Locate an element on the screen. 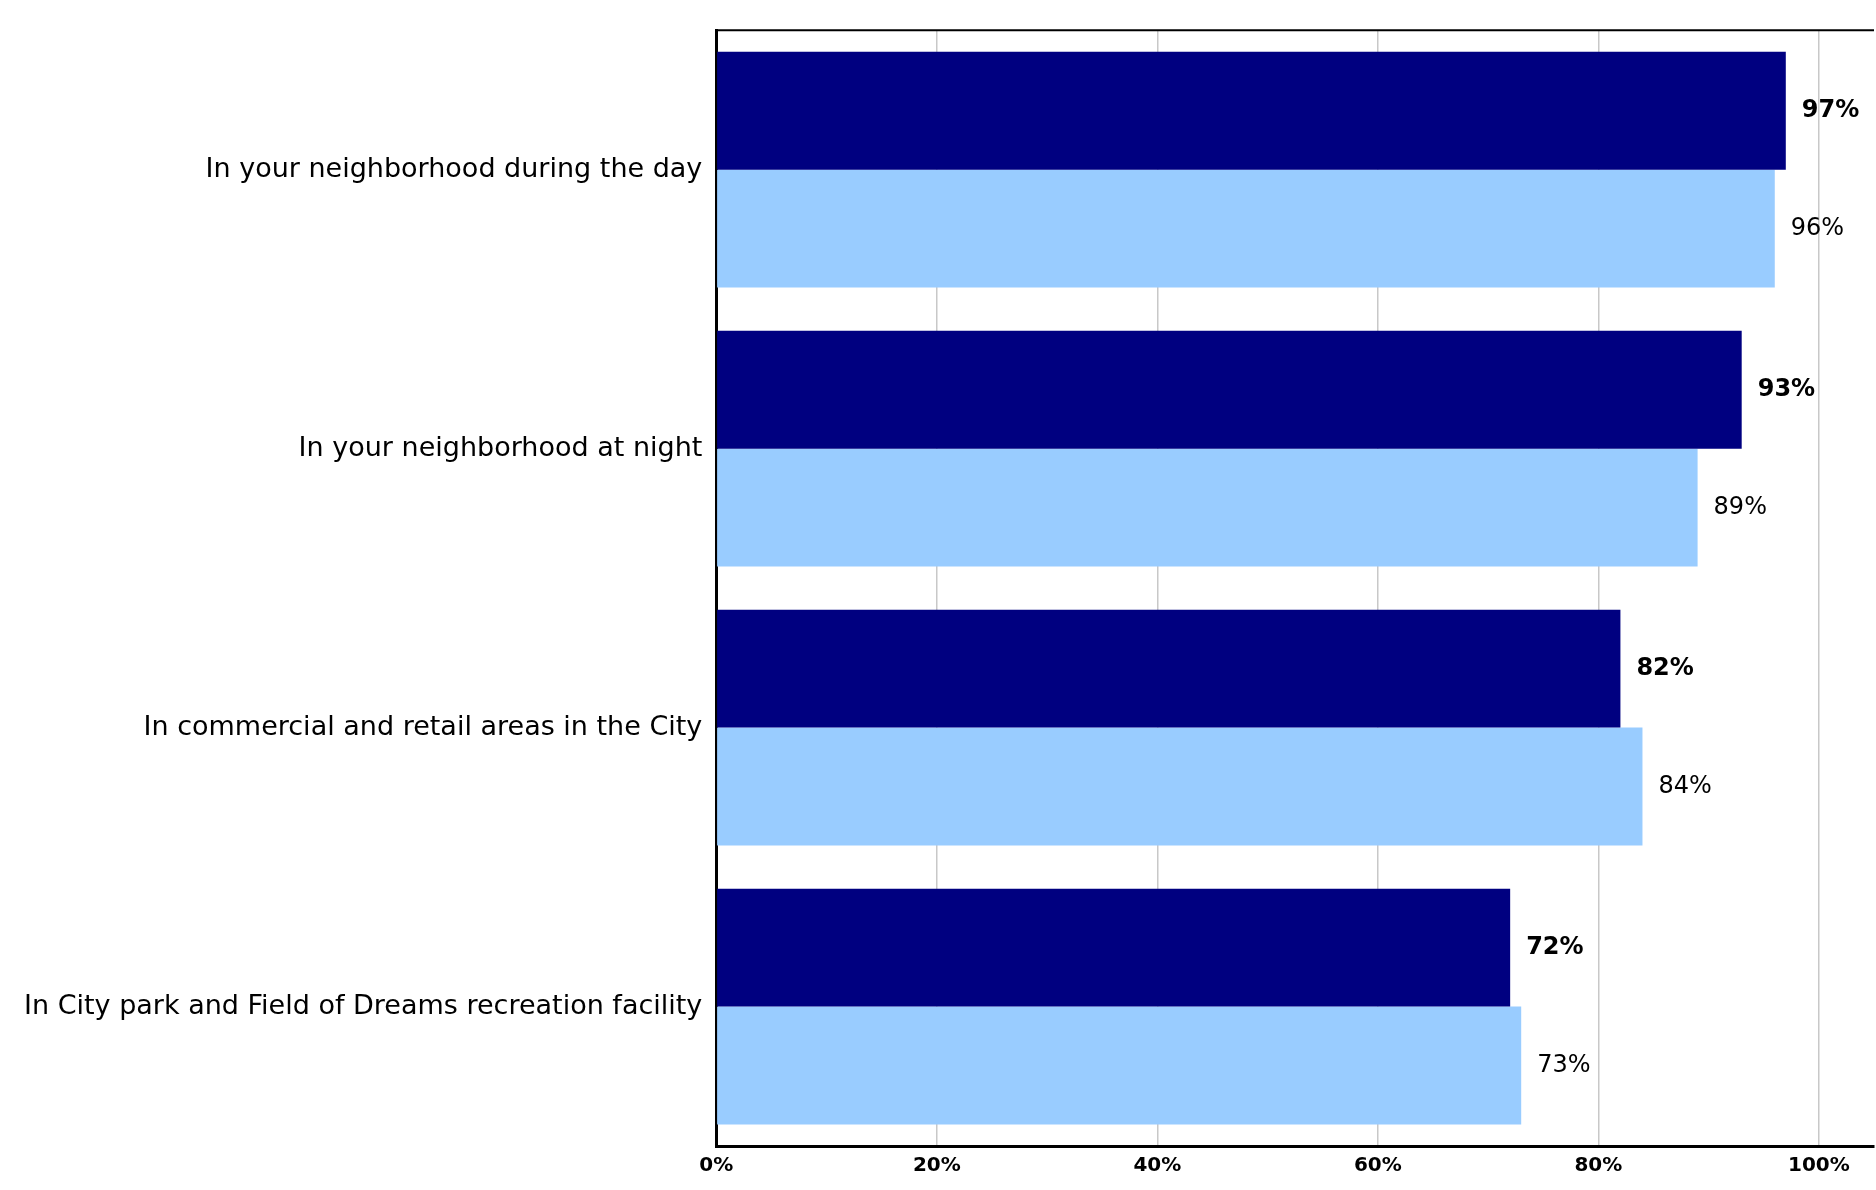  data-label: 84% is located at coordinates (1685, 784).